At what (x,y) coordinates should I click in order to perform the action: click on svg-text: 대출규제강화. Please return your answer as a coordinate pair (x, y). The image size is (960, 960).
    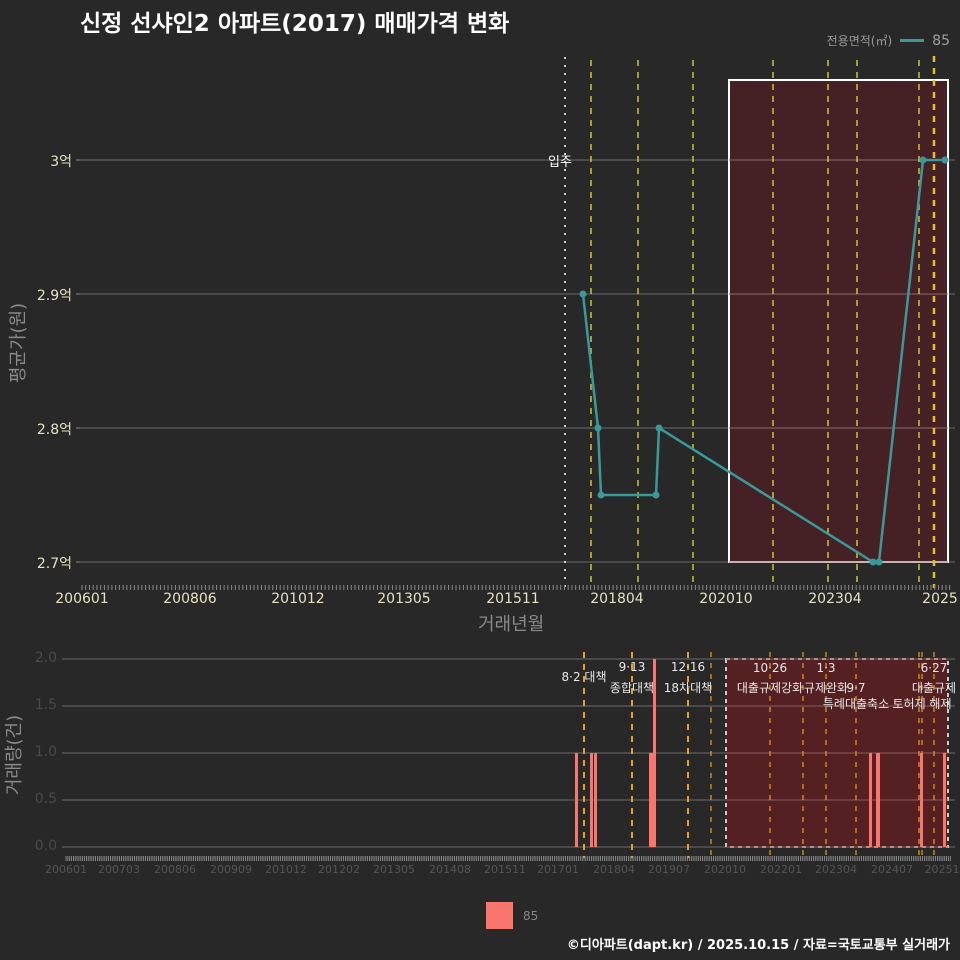
    Looking at the image, I should click on (770, 688).